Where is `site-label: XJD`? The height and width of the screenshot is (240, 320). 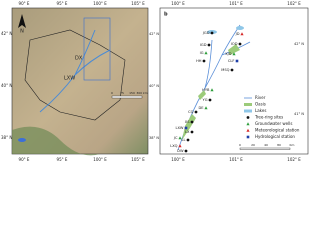 site-label: XJD is located at coordinates (228, 54).